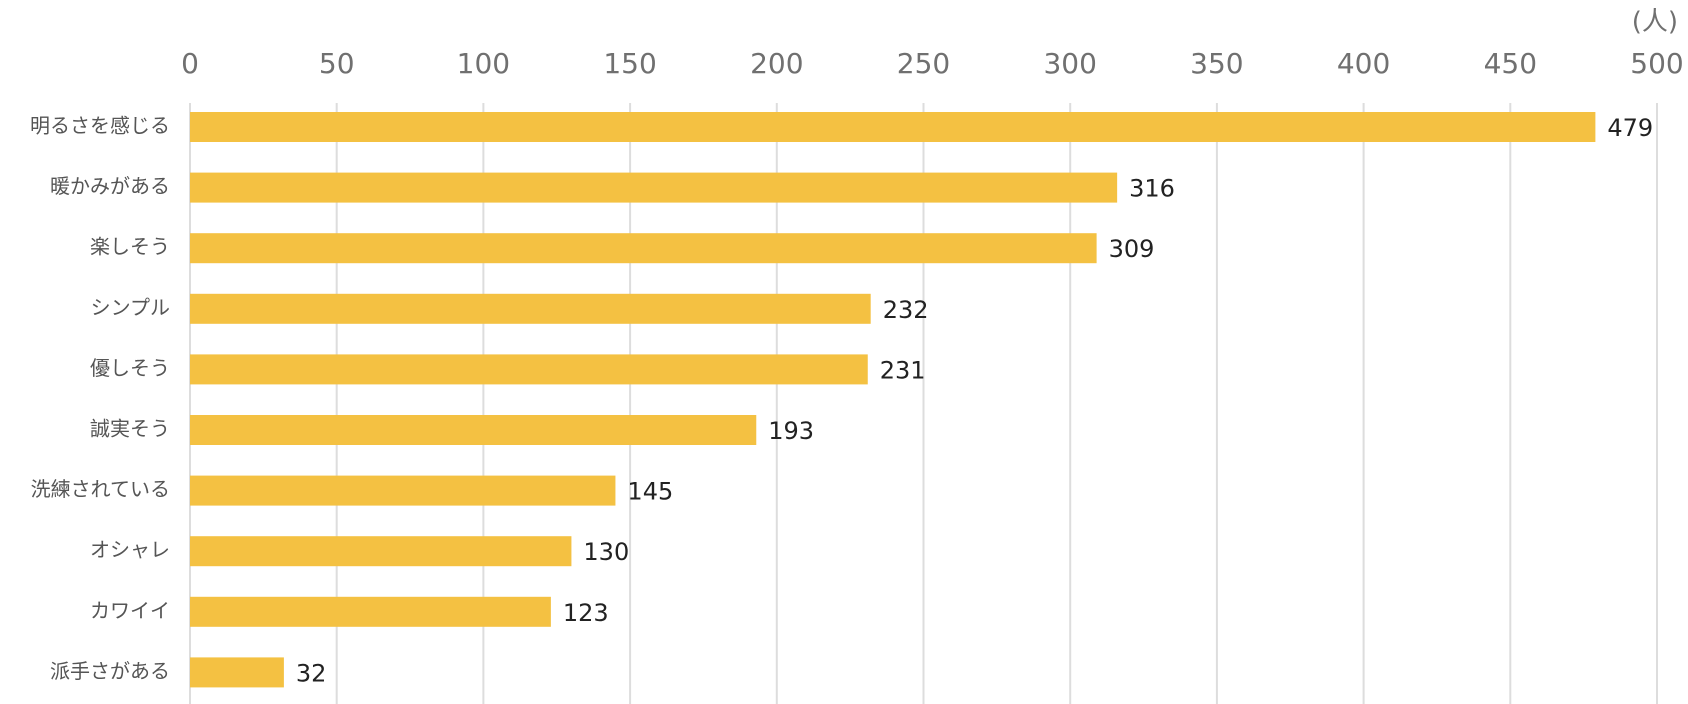  What do you see at coordinates (791, 431) in the screenshot?
I see `data-label: 193` at bounding box center [791, 431].